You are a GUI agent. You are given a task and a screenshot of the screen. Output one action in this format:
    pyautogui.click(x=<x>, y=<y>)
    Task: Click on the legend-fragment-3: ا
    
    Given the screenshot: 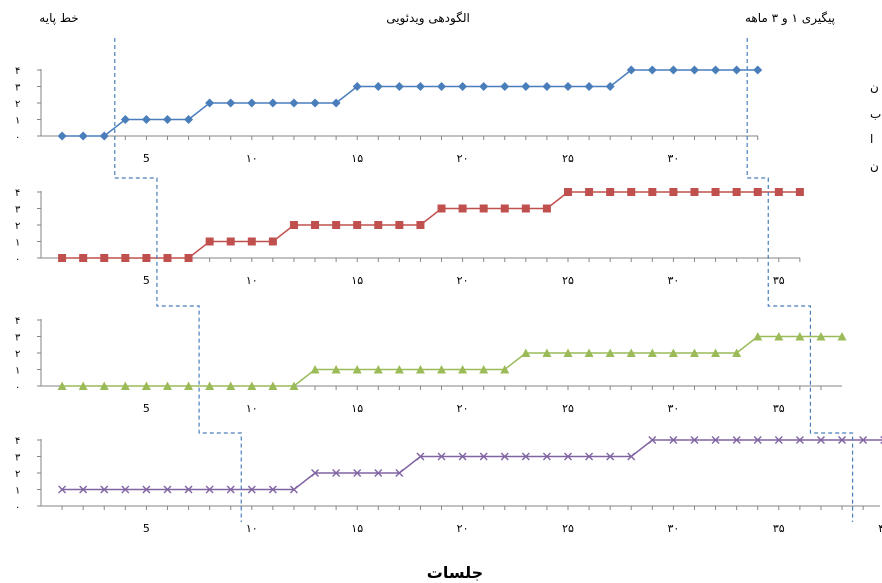 What is the action you would take?
    pyautogui.click(x=871, y=139)
    